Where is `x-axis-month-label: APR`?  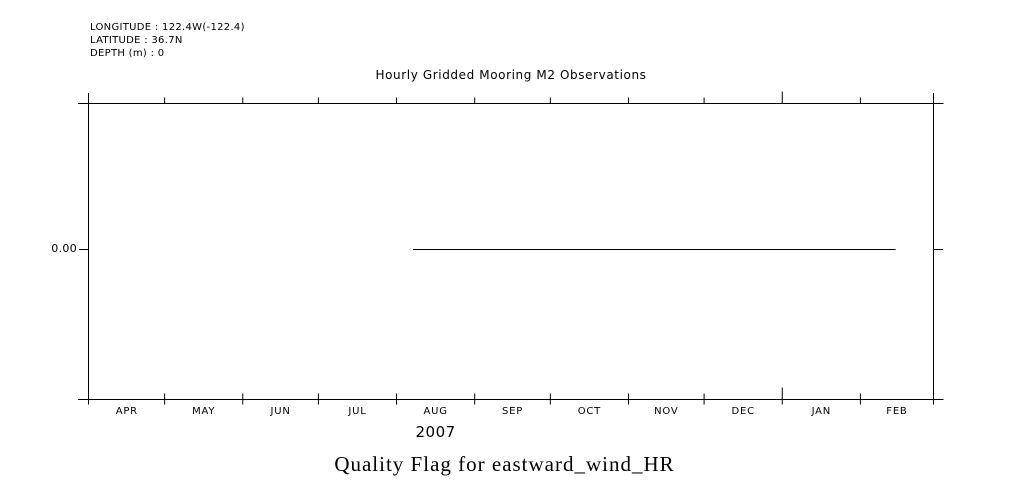
x-axis-month-label: APR is located at coordinates (126, 411).